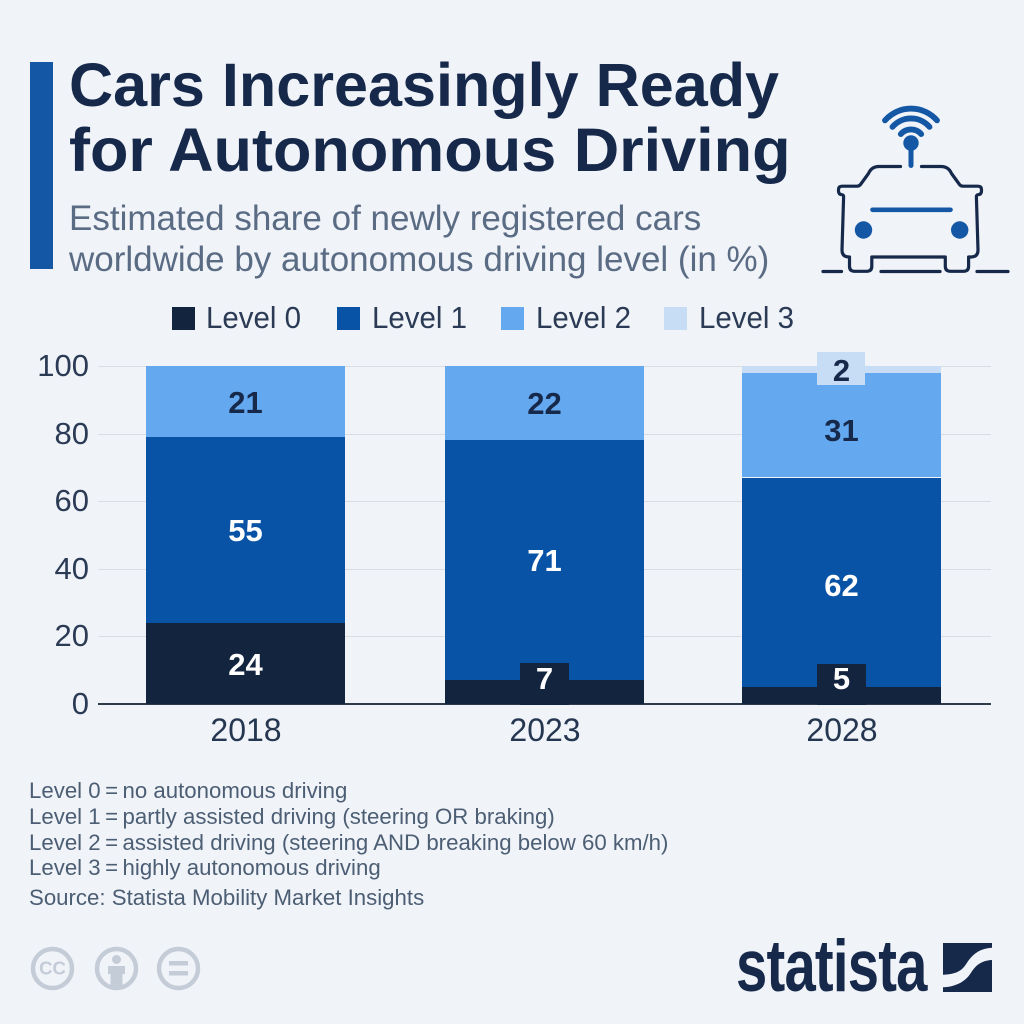 The image size is (1024, 1024). Describe the element at coordinates (52, 968) in the screenshot. I see `svg-text: CC` at that location.